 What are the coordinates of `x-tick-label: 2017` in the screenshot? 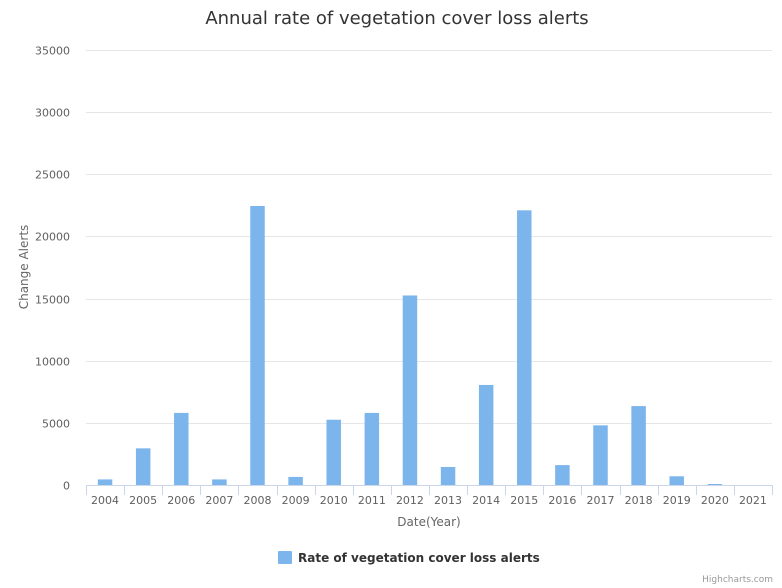 It's located at (601, 500).